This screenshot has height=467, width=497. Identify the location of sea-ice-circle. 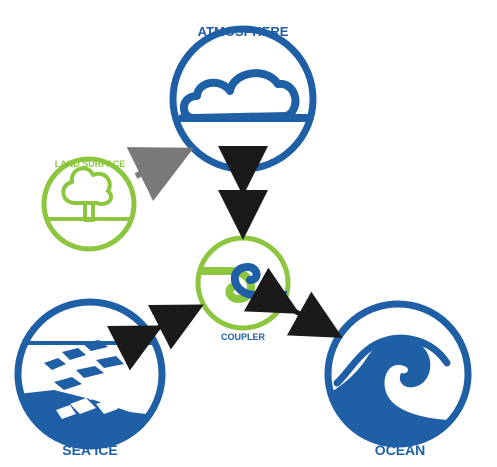
(90, 374).